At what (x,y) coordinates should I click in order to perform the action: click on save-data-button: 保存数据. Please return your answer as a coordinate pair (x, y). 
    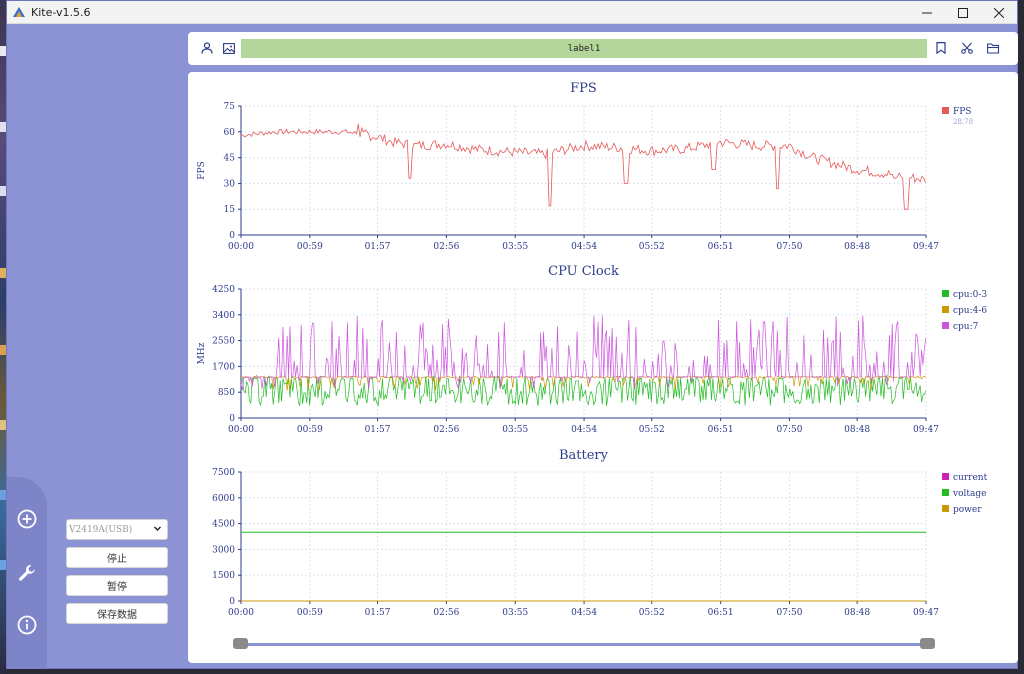
    Looking at the image, I should click on (117, 613).